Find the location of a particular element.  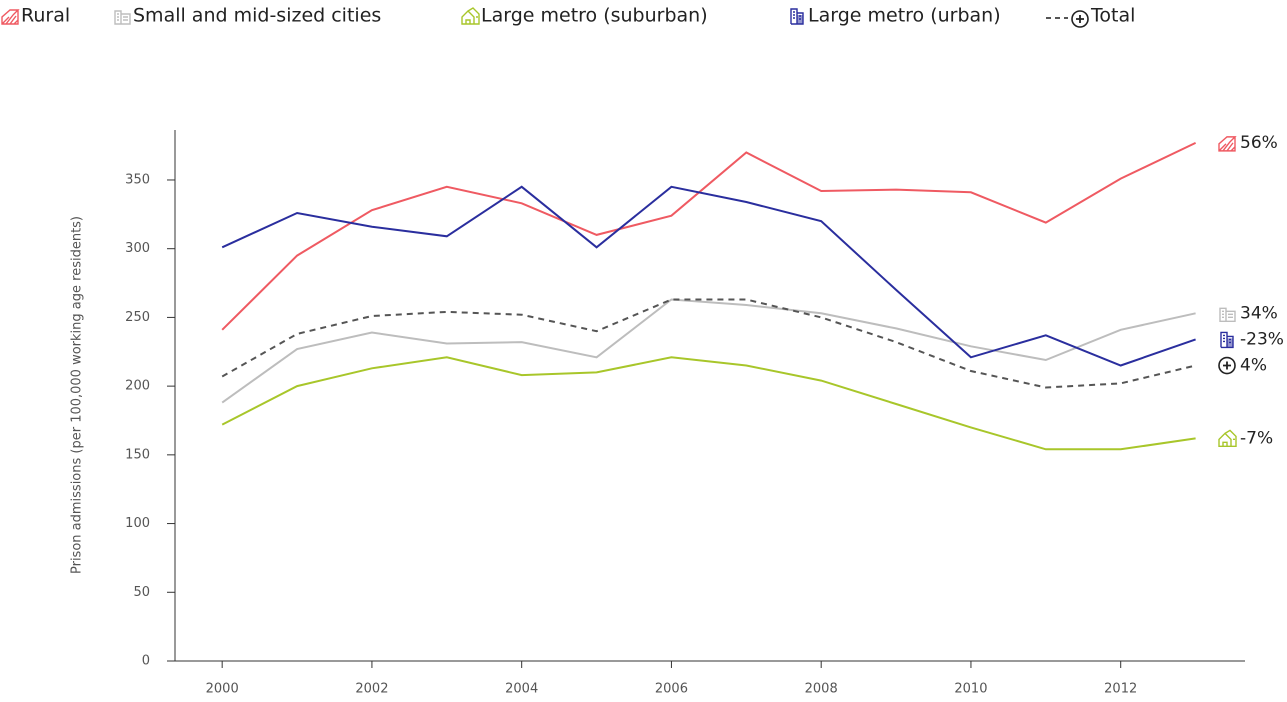

legend-label: Large metro (suburban) is located at coordinates (594, 16).